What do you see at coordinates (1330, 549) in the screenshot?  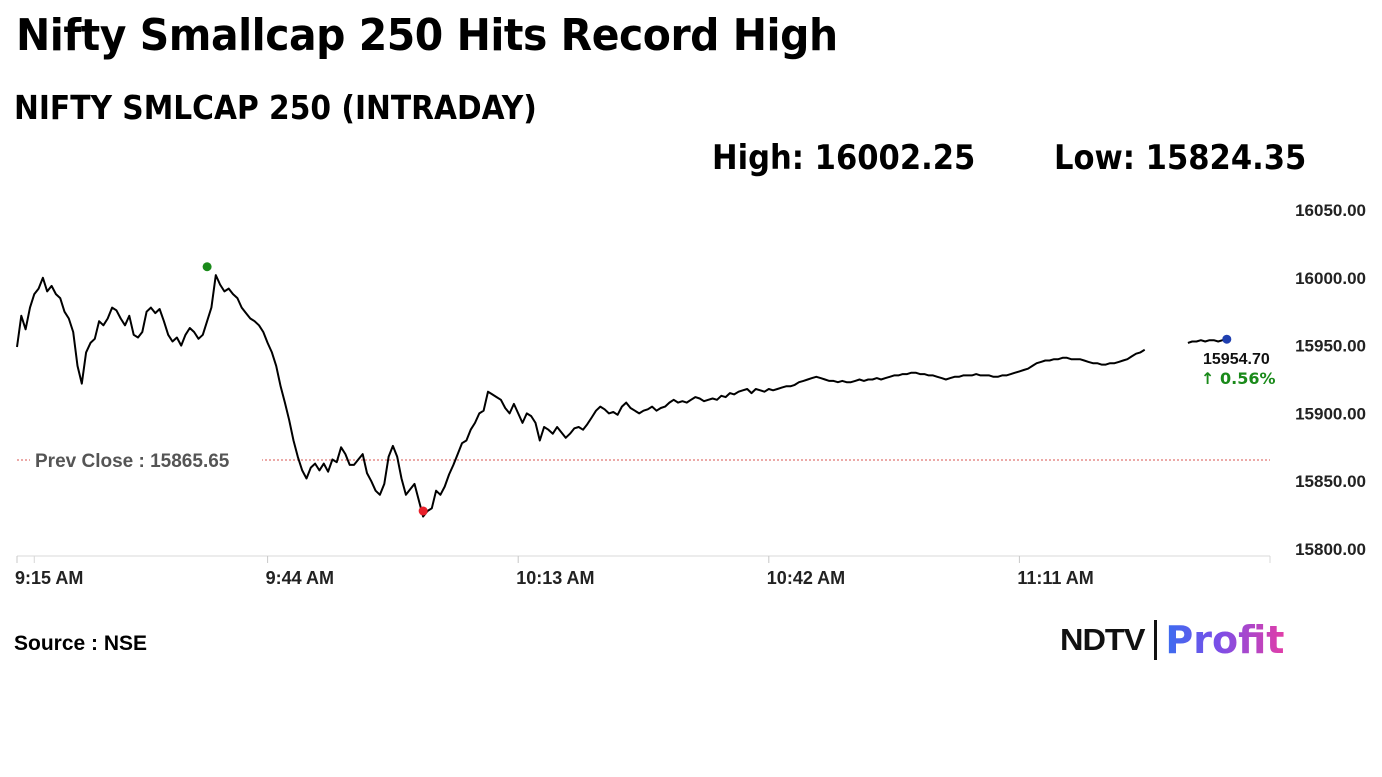 I see `y-tick-label: 15800.00` at bounding box center [1330, 549].